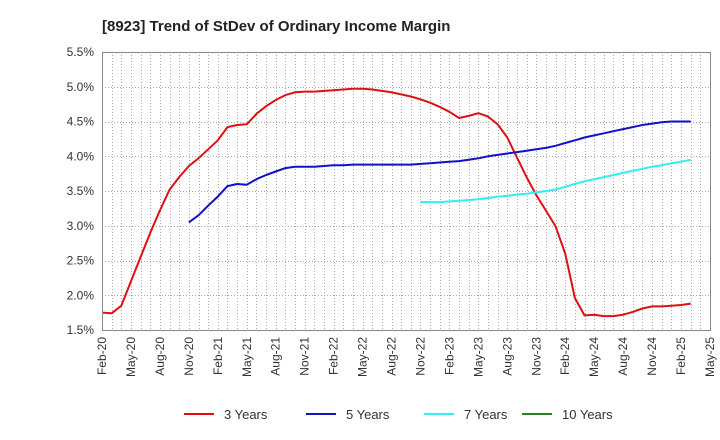 The height and width of the screenshot is (440, 720). I want to click on x-tick-label: Feb-22, so click(334, 356).